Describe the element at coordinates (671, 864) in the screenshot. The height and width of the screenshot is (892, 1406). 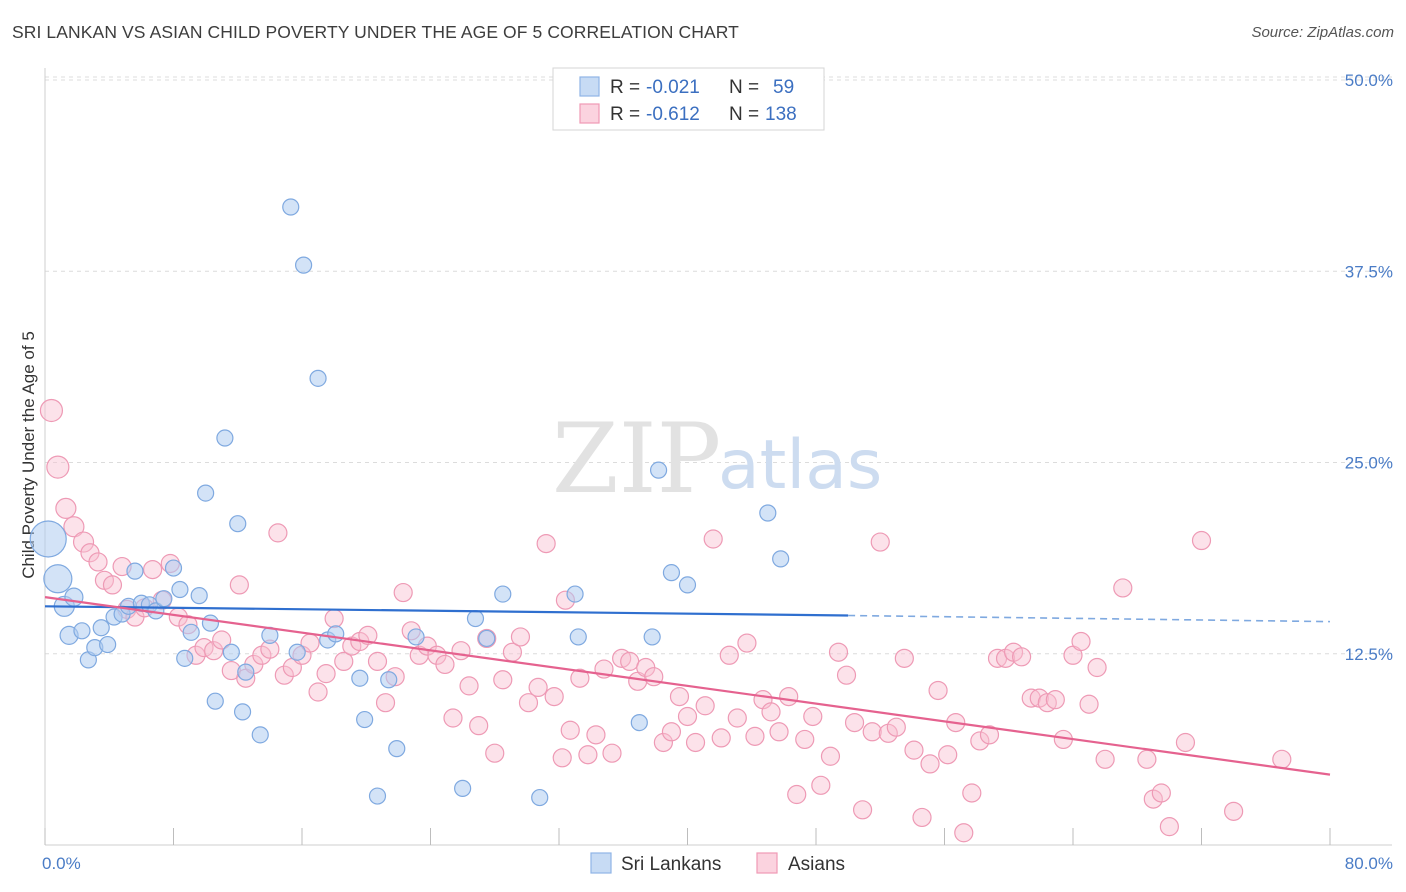
I see `bottom-legend-label-sri-lankans: Sri Lankans` at that location.